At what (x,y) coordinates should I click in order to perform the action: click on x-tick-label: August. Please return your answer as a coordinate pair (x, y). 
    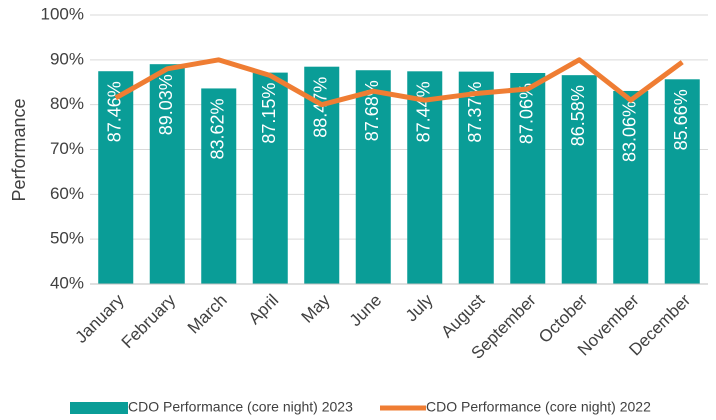
    Looking at the image, I should click on (462, 315).